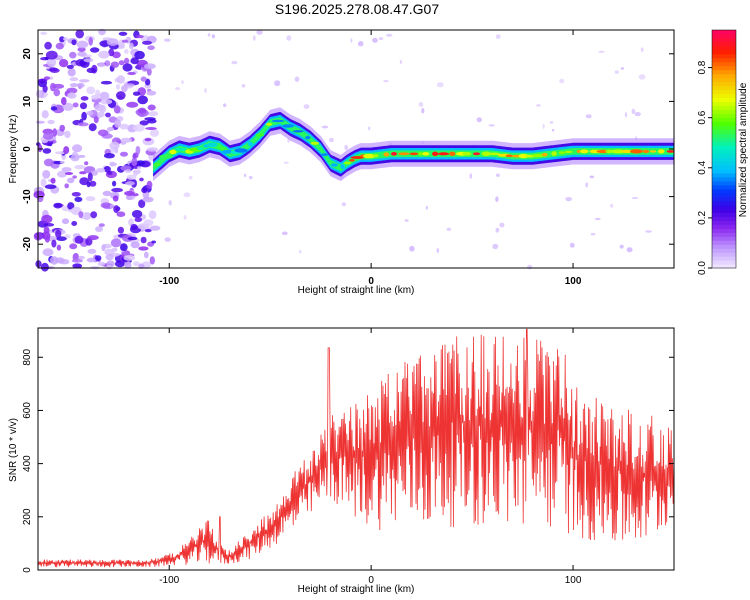 The height and width of the screenshot is (600, 750). I want to click on colorbar-gradient, so click(724, 149).